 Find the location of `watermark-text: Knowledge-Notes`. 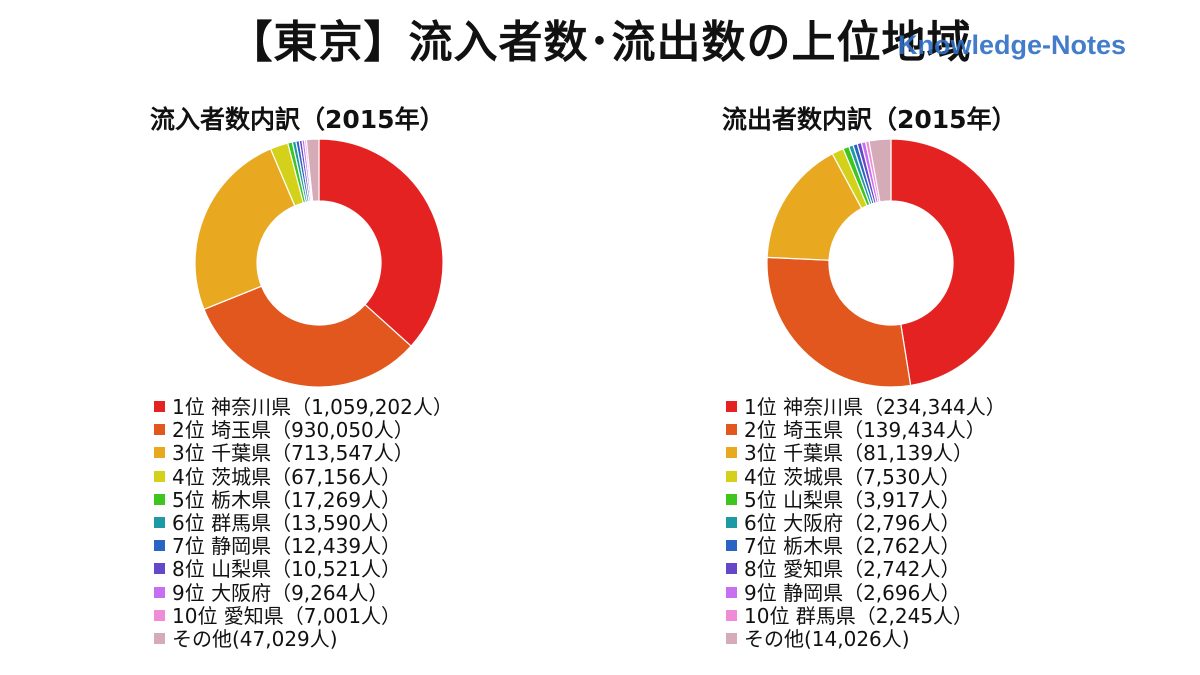

watermark-text: Knowledge-Notes is located at coordinates (1012, 45).